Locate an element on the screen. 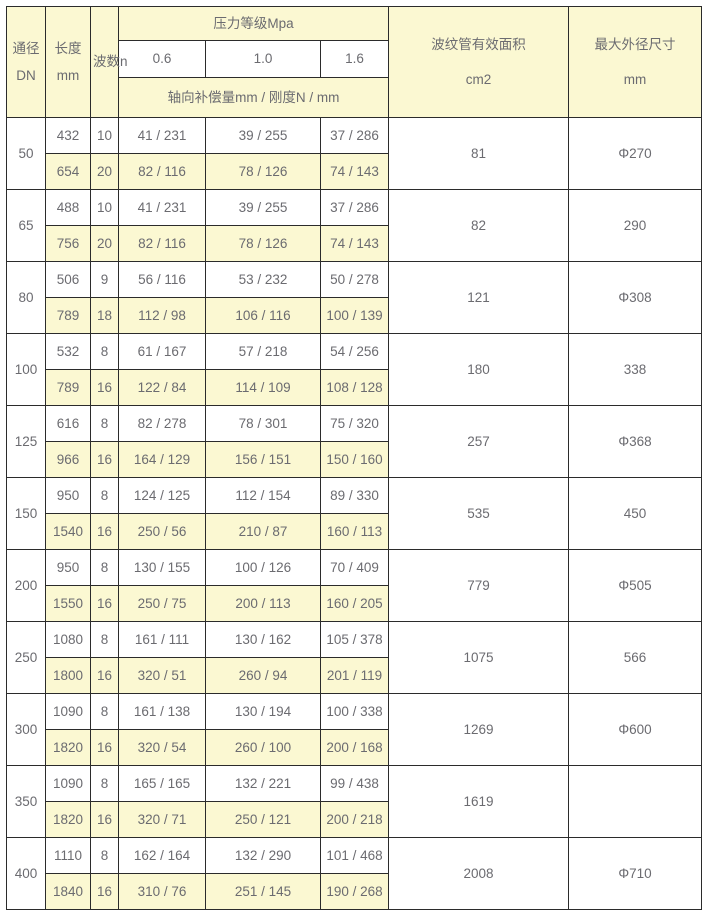 The height and width of the screenshot is (910, 707). cell-p16: 190 / 268 is located at coordinates (354, 891).